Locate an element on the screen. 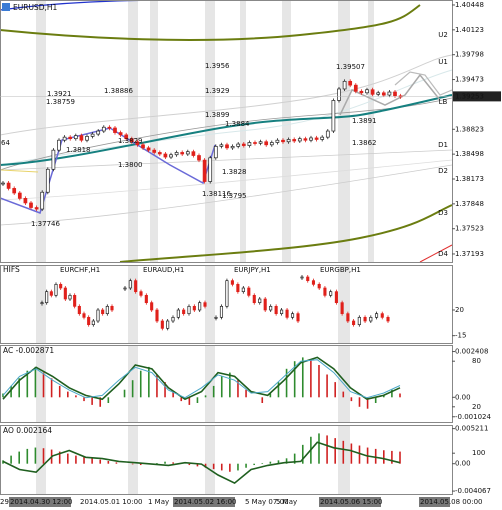 The width and height of the screenshot is (502, 510). symbol-icon is located at coordinates (6, 7).